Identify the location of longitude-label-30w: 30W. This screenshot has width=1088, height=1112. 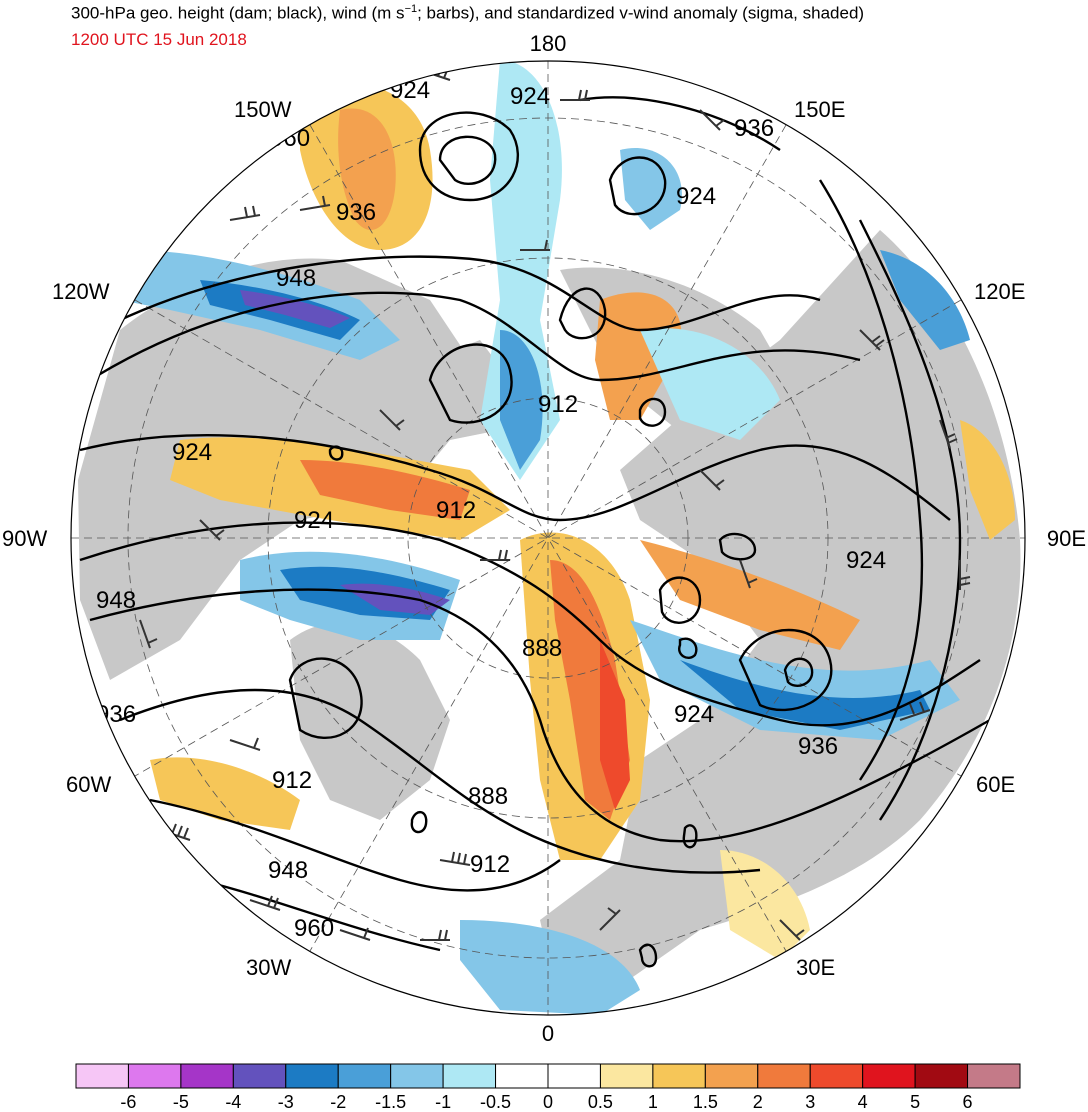
(268, 967).